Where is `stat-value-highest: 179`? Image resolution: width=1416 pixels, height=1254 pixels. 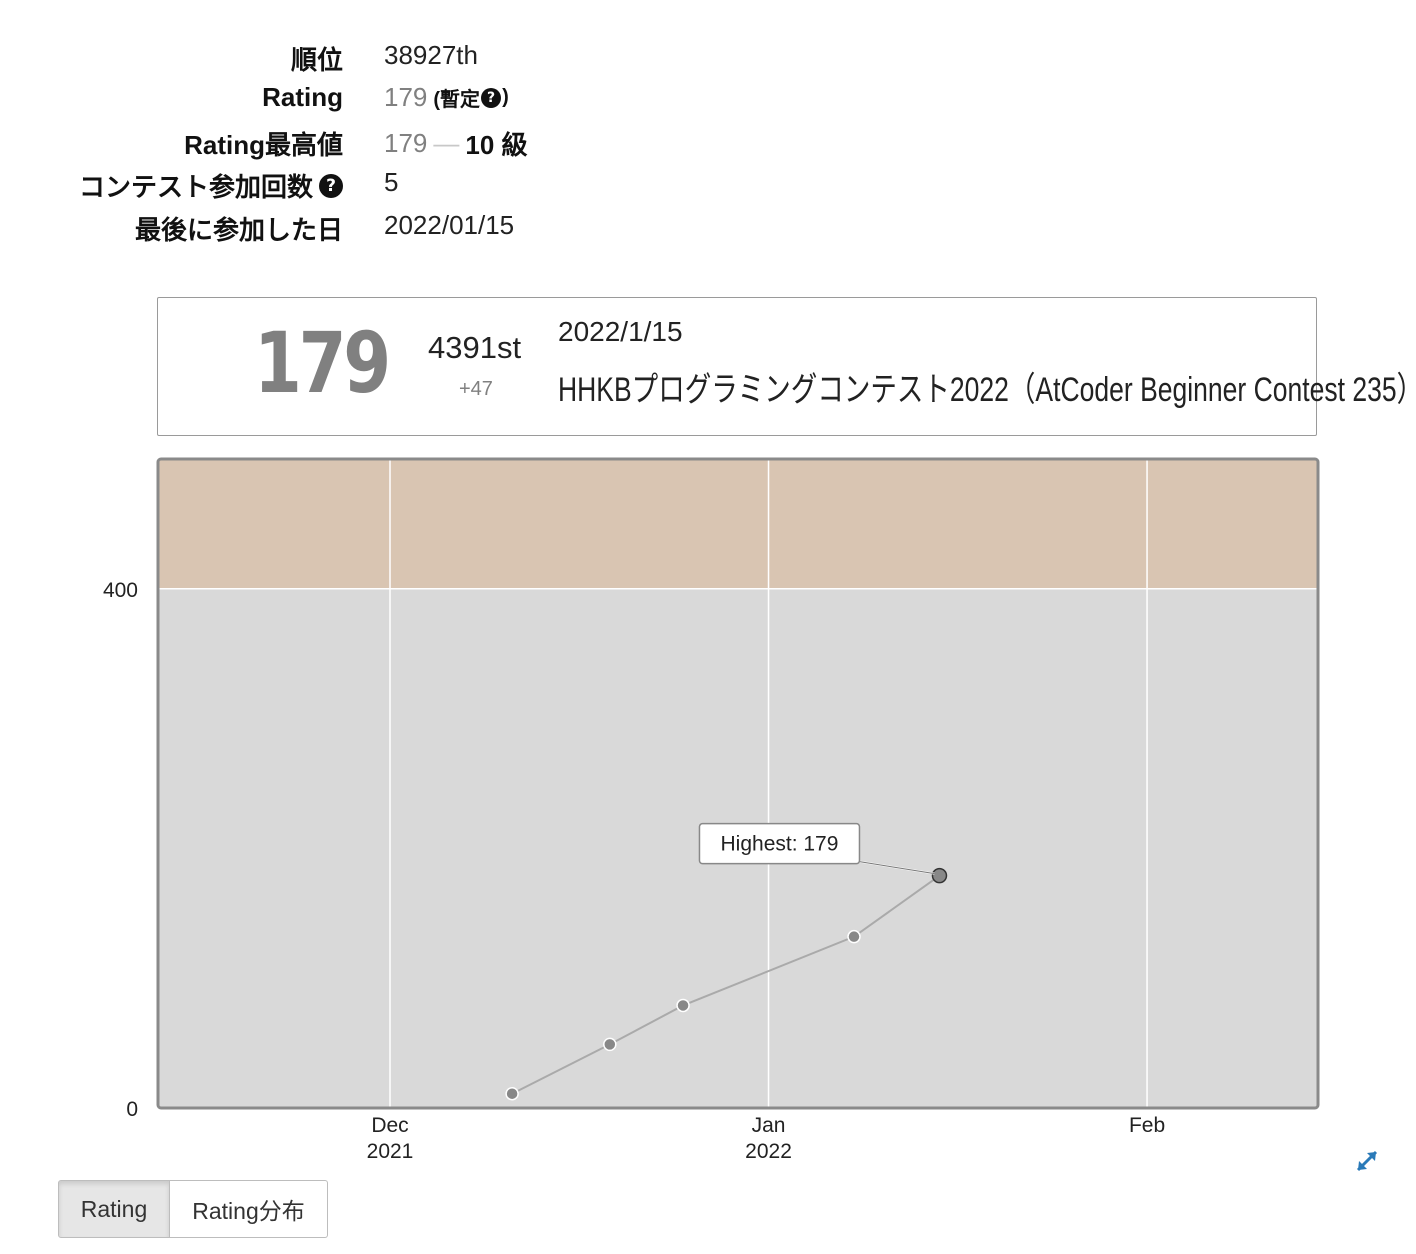
stat-value-highest: 179 is located at coordinates (406, 142).